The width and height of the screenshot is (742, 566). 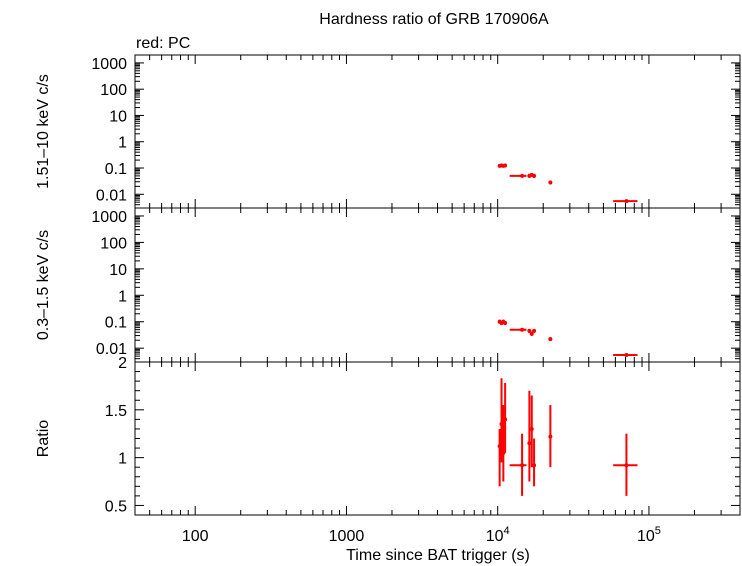 What do you see at coordinates (195, 536) in the screenshot?
I see `x-tick-label: 100` at bounding box center [195, 536].